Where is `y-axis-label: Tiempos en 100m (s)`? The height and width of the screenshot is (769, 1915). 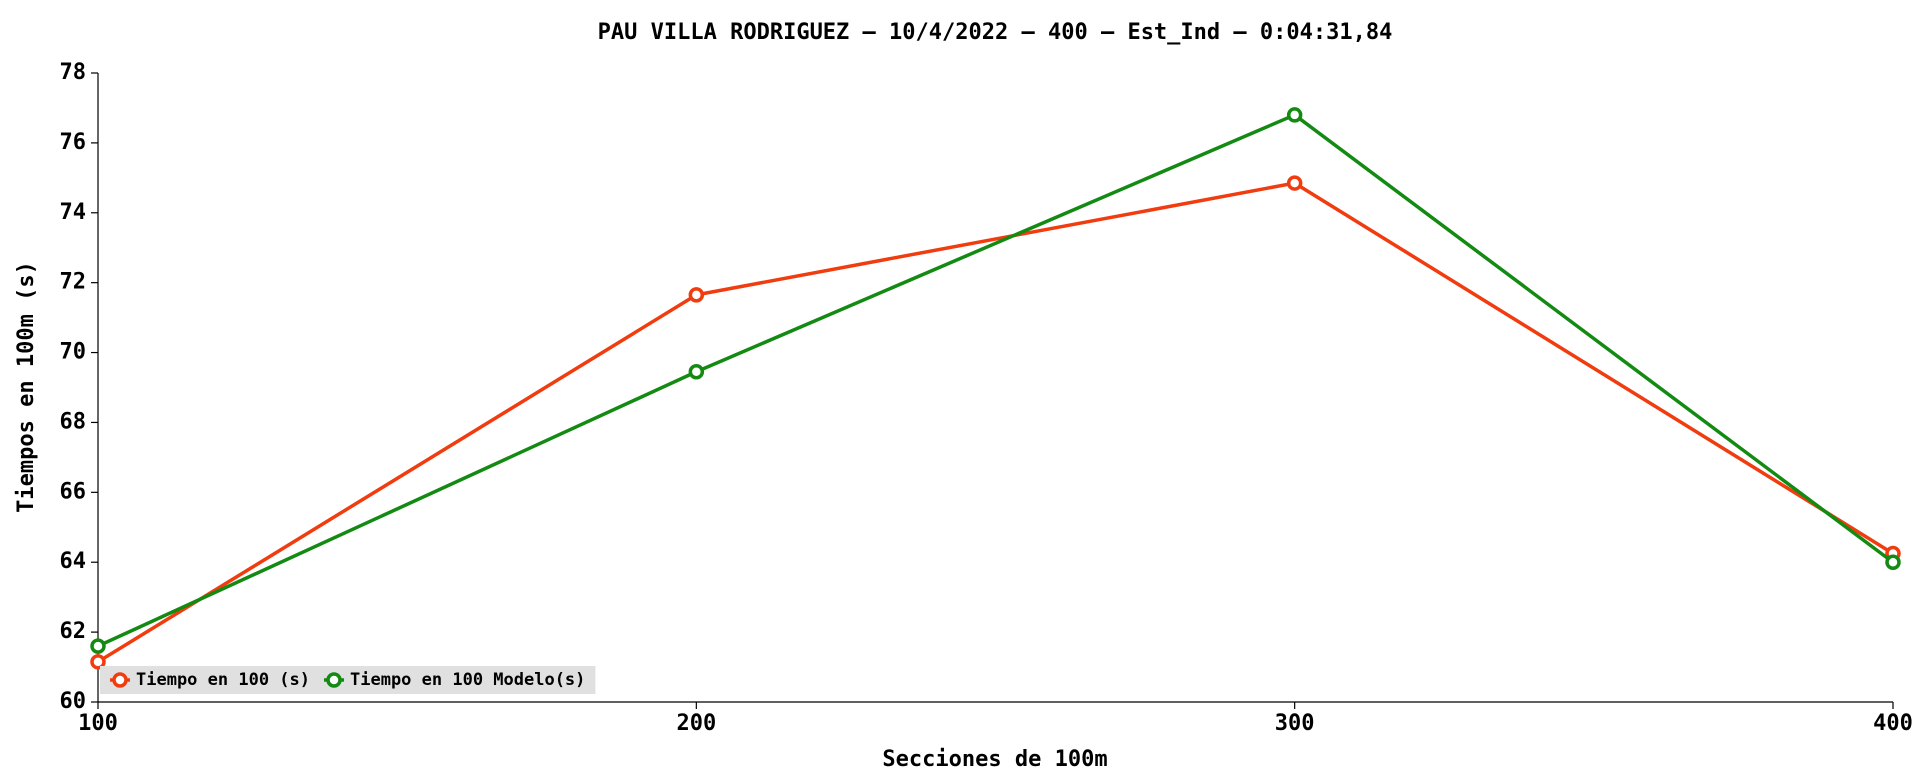
y-axis-label: Tiempos en 100m (s) is located at coordinates (26, 387).